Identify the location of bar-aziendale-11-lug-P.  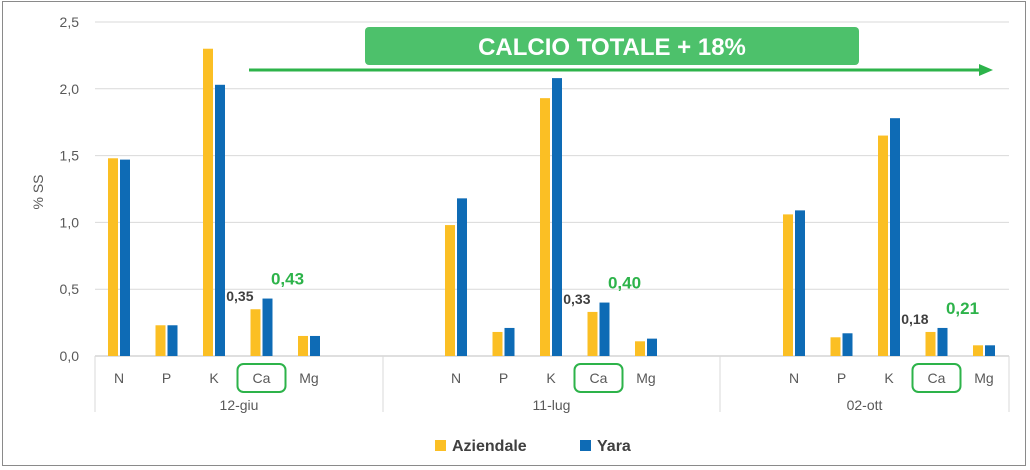
(497, 343).